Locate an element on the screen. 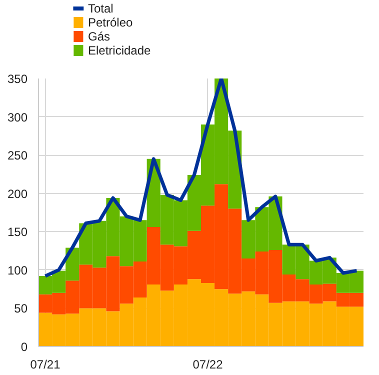  legend-label: Total is located at coordinates (101, 9).